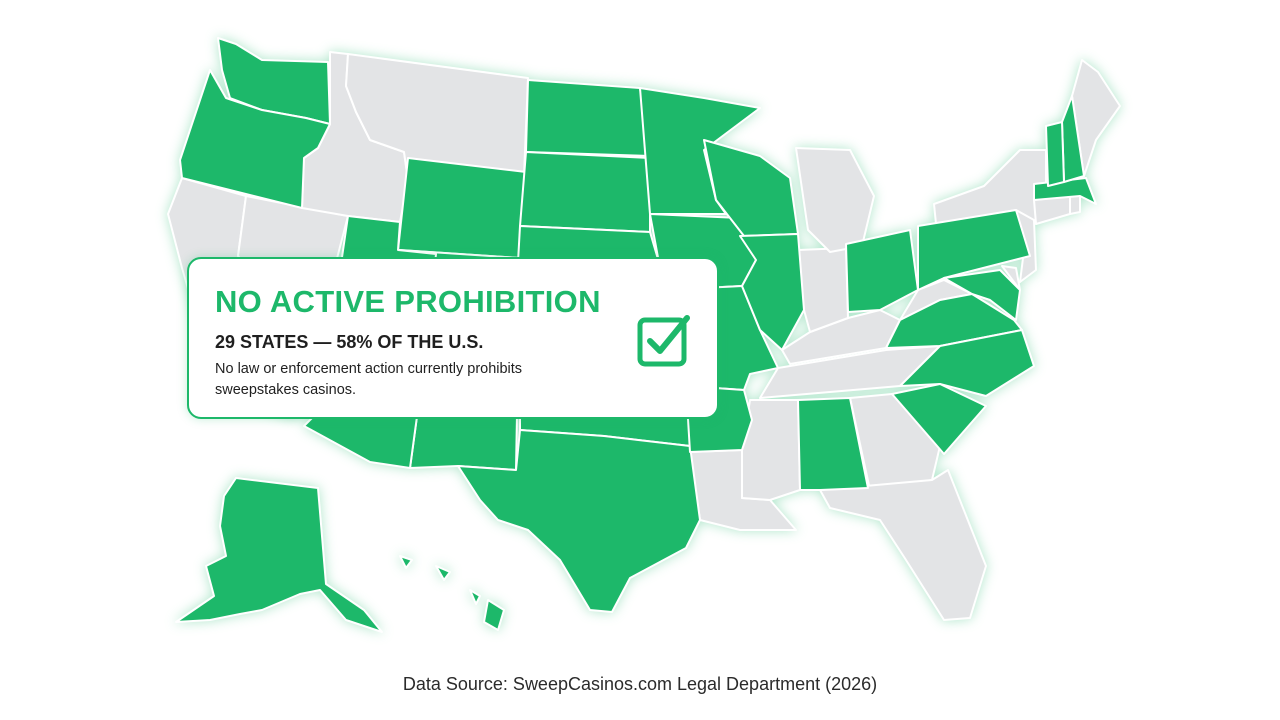  I want to click on callout-subtitle: 29 STATES — 58% OF THE U.S., so click(349, 342).